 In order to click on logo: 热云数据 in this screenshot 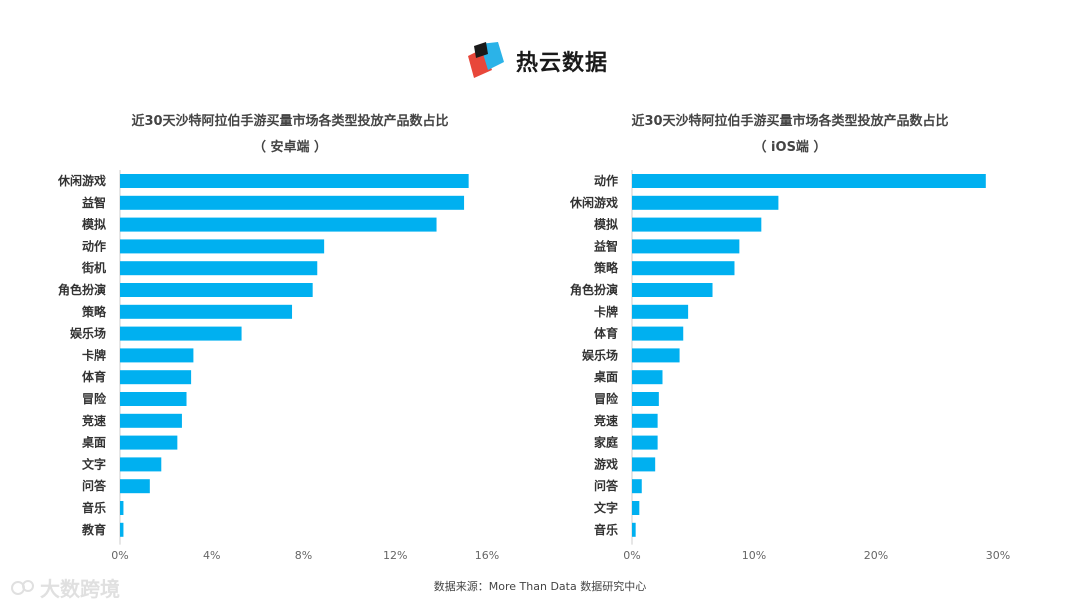, I will do `click(535, 61)`.